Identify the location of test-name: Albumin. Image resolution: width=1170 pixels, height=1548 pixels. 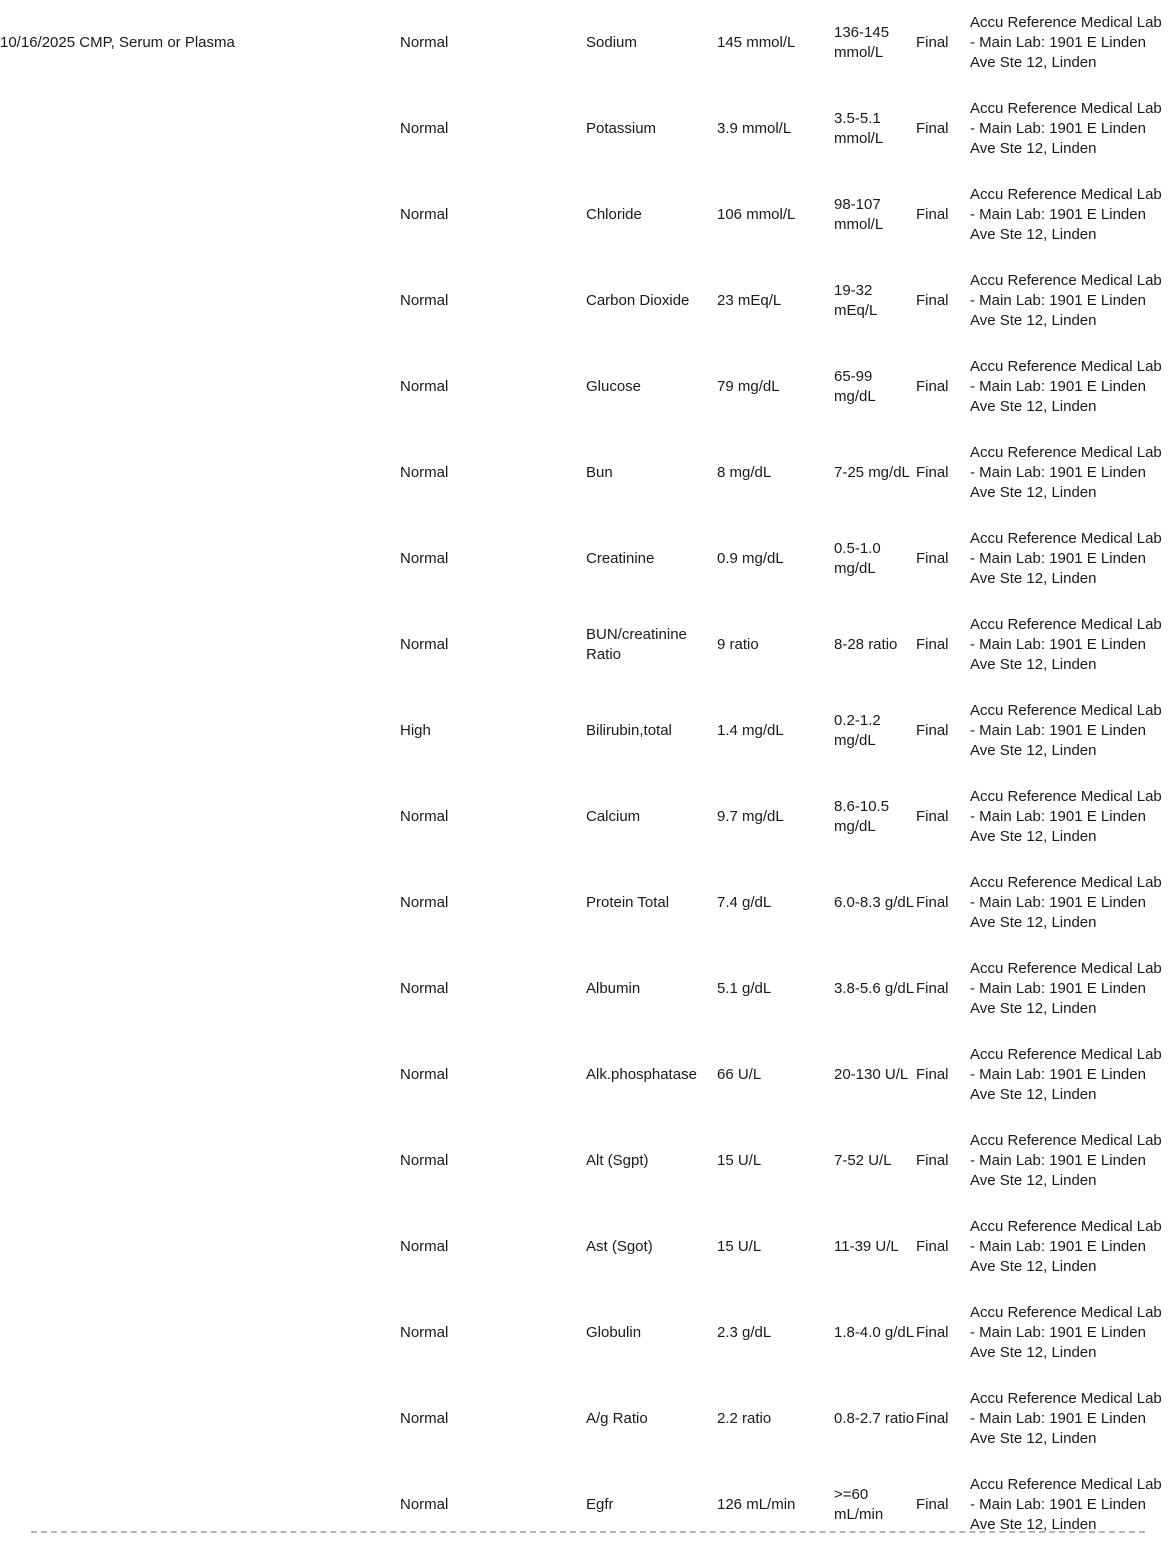
(613, 988).